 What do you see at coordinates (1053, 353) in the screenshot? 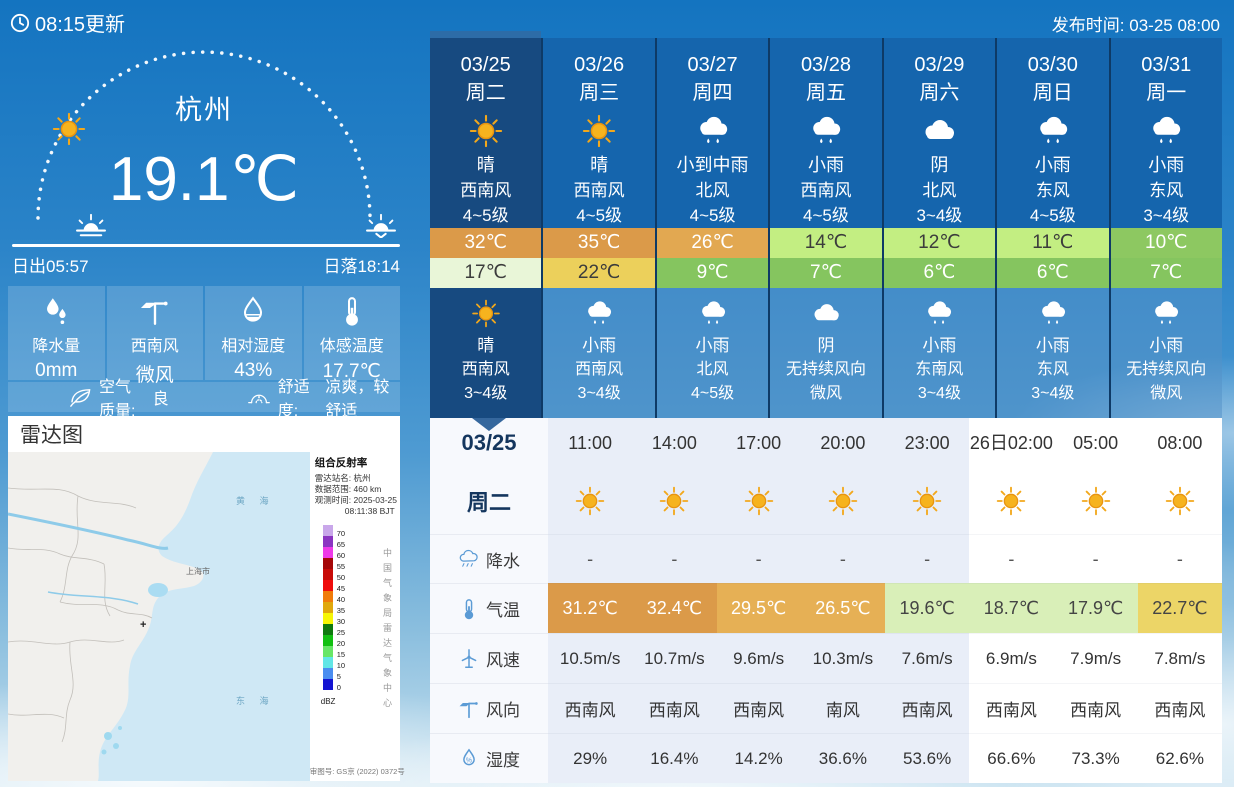
I see `forecast-night-block: 小雨 东风 3~4级` at bounding box center [1053, 353].